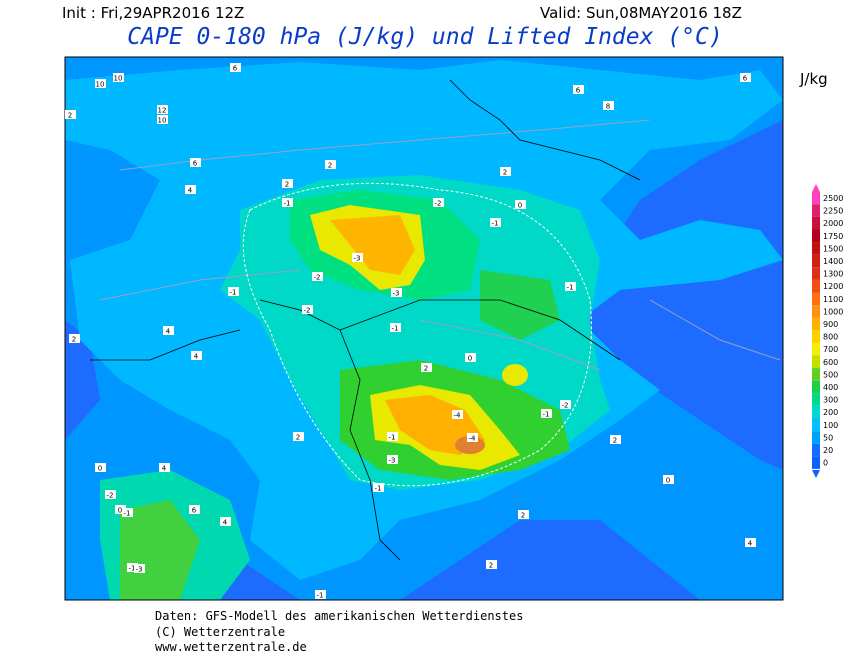 This screenshot has height=657, width=850. What do you see at coordinates (828, 437) in the screenshot?
I see `colorbar-label: 50` at bounding box center [828, 437].